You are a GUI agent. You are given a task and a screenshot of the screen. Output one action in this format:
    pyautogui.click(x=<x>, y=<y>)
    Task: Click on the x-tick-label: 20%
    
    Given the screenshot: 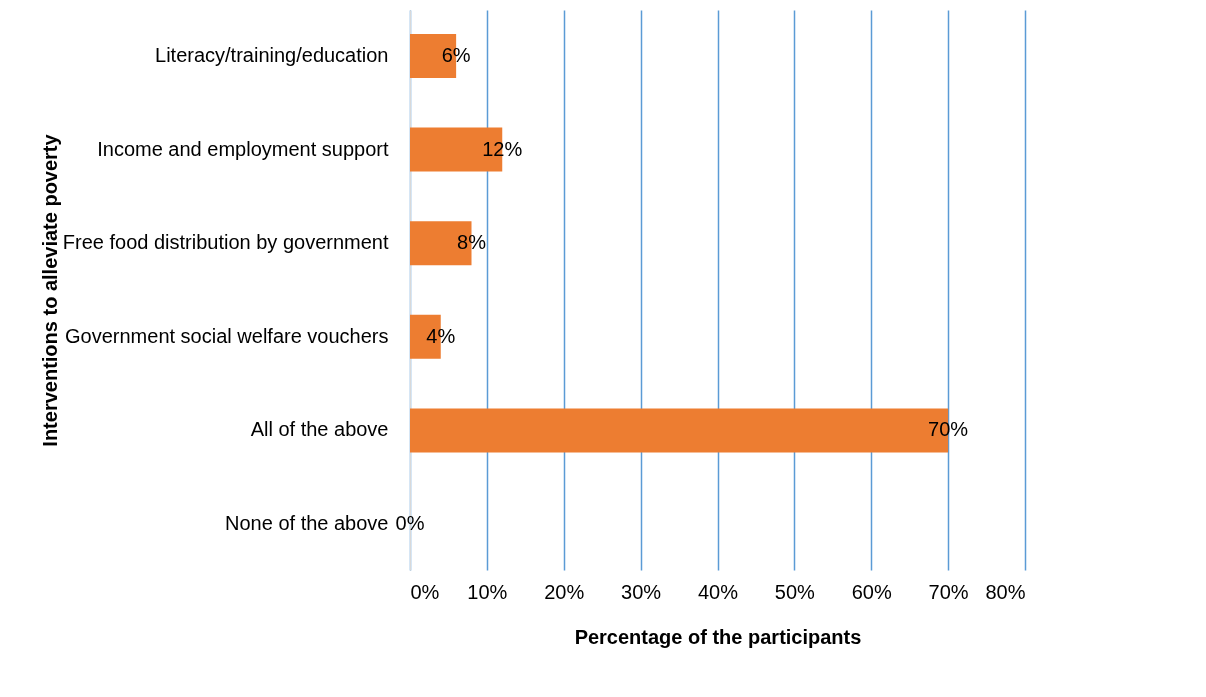 What is the action you would take?
    pyautogui.click(x=564, y=591)
    